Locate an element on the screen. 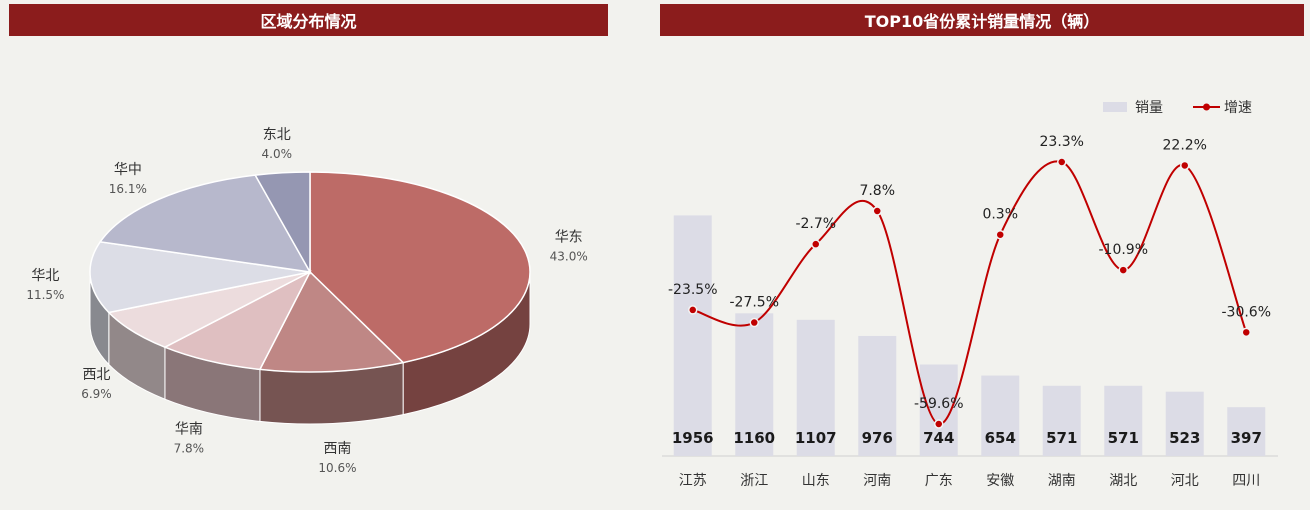 The height and width of the screenshot is (510, 1310). pie-label-name: 华中 is located at coordinates (128, 170).